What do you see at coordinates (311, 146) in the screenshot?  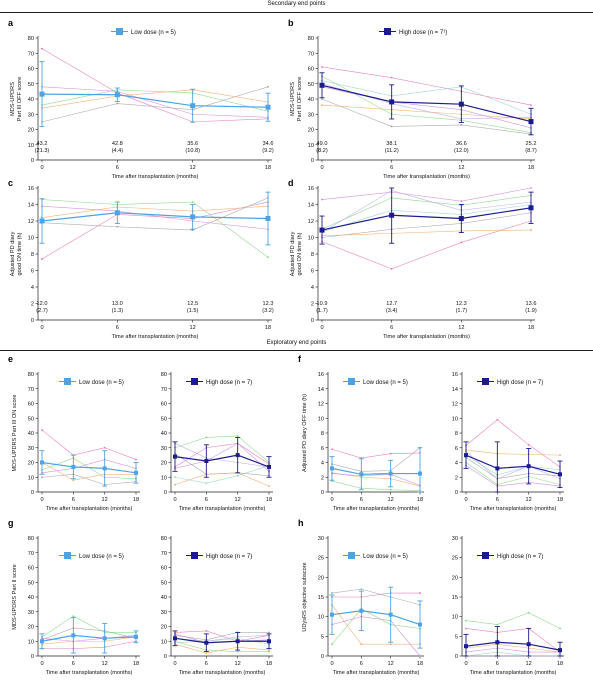 I see `y-tick-label-b-1: 10` at bounding box center [311, 146].